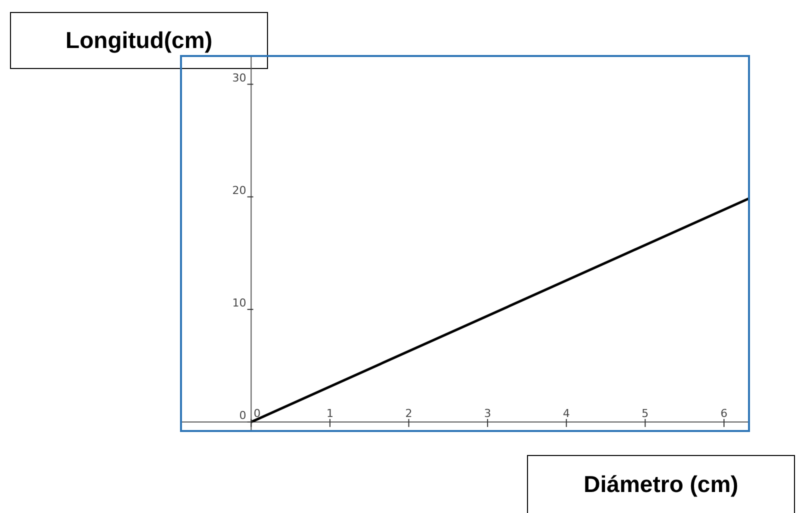 The height and width of the screenshot is (513, 802). Describe the element at coordinates (645, 413) in the screenshot. I see `x-tick-label: 5` at that location.